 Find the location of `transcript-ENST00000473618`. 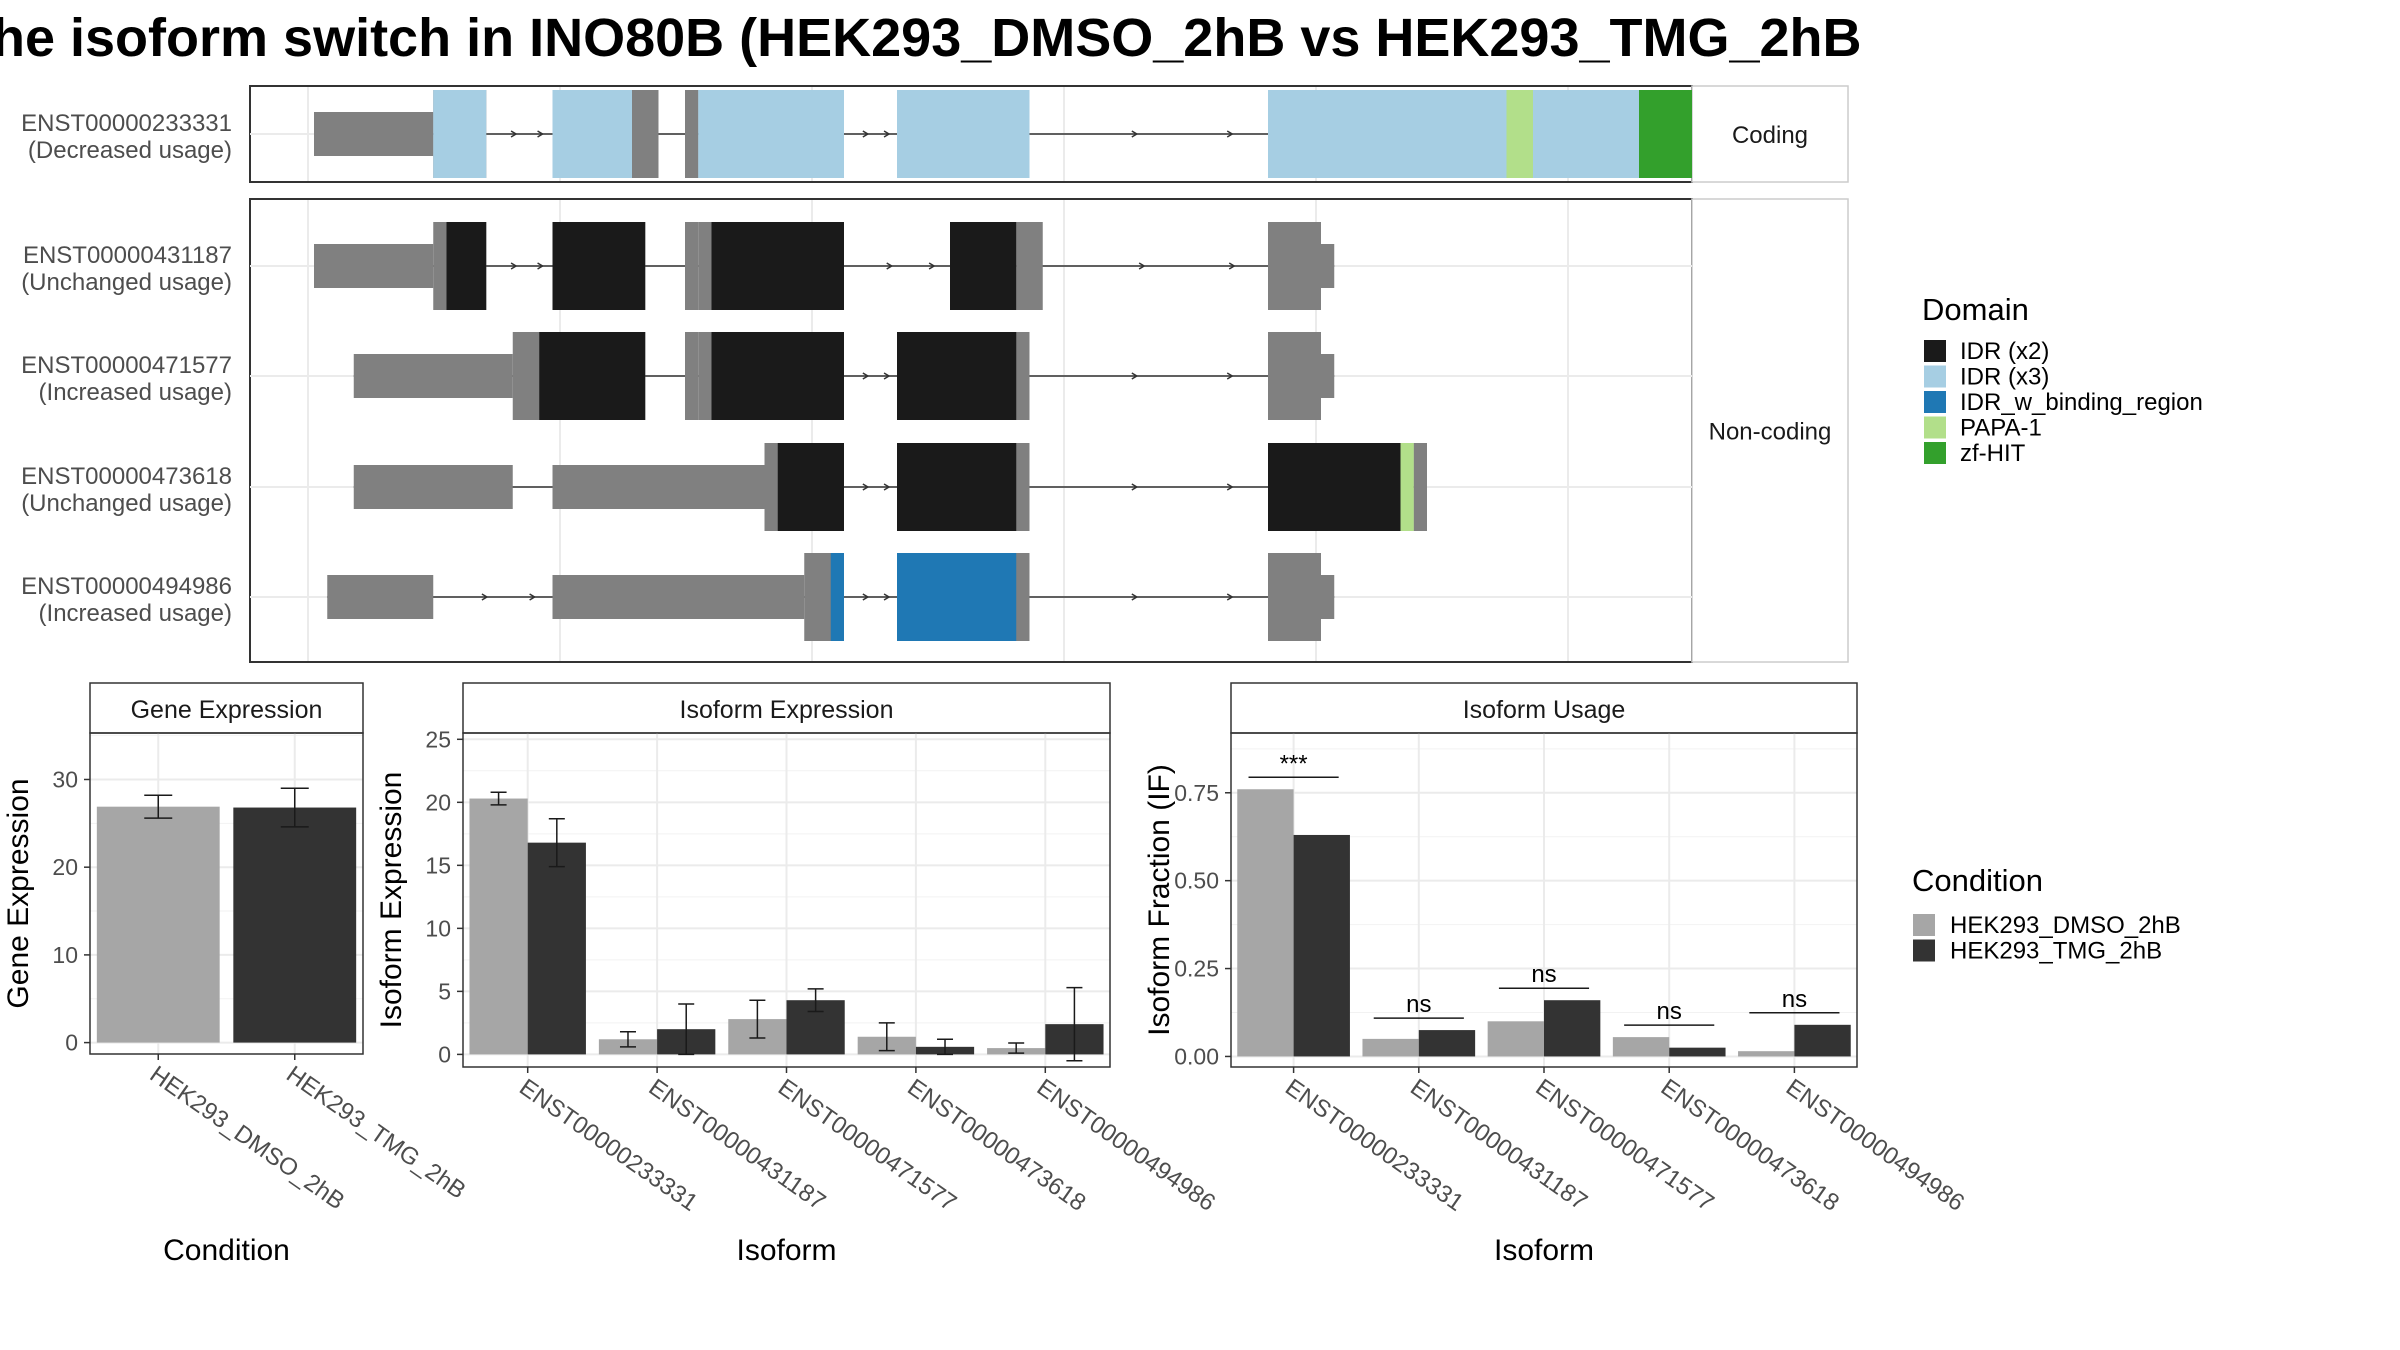

transcript-ENST00000473618 is located at coordinates (890, 487).